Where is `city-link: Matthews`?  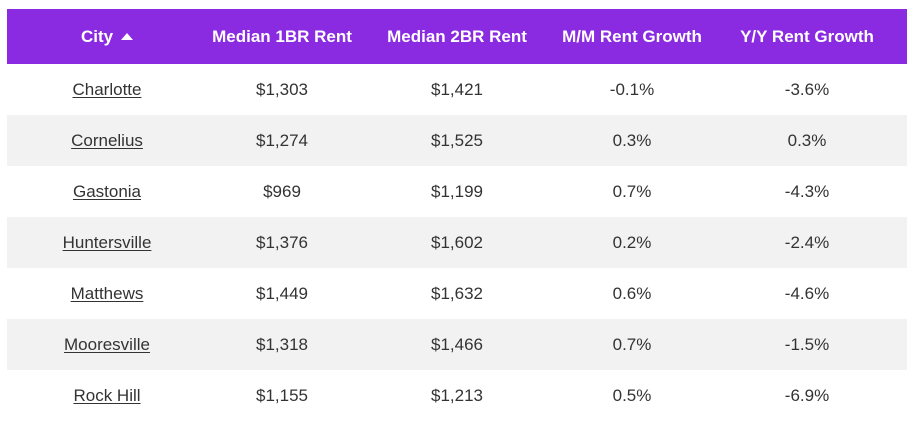 city-link: Matthews is located at coordinates (107, 293).